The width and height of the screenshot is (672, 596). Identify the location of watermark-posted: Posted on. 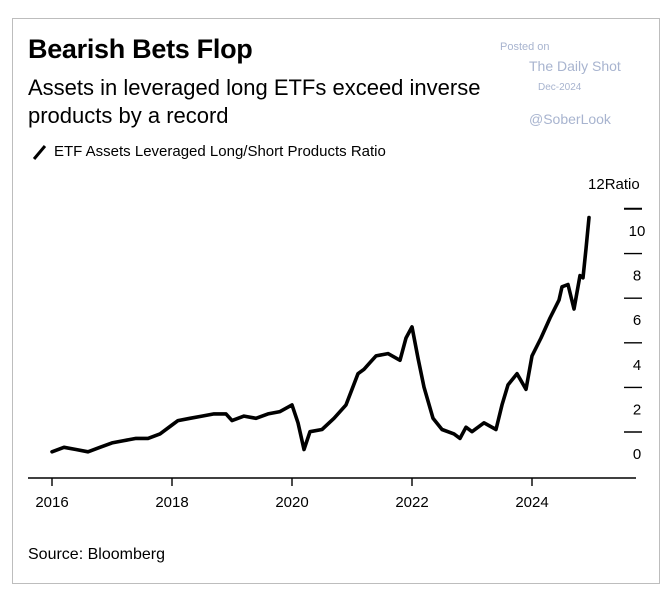
(525, 47).